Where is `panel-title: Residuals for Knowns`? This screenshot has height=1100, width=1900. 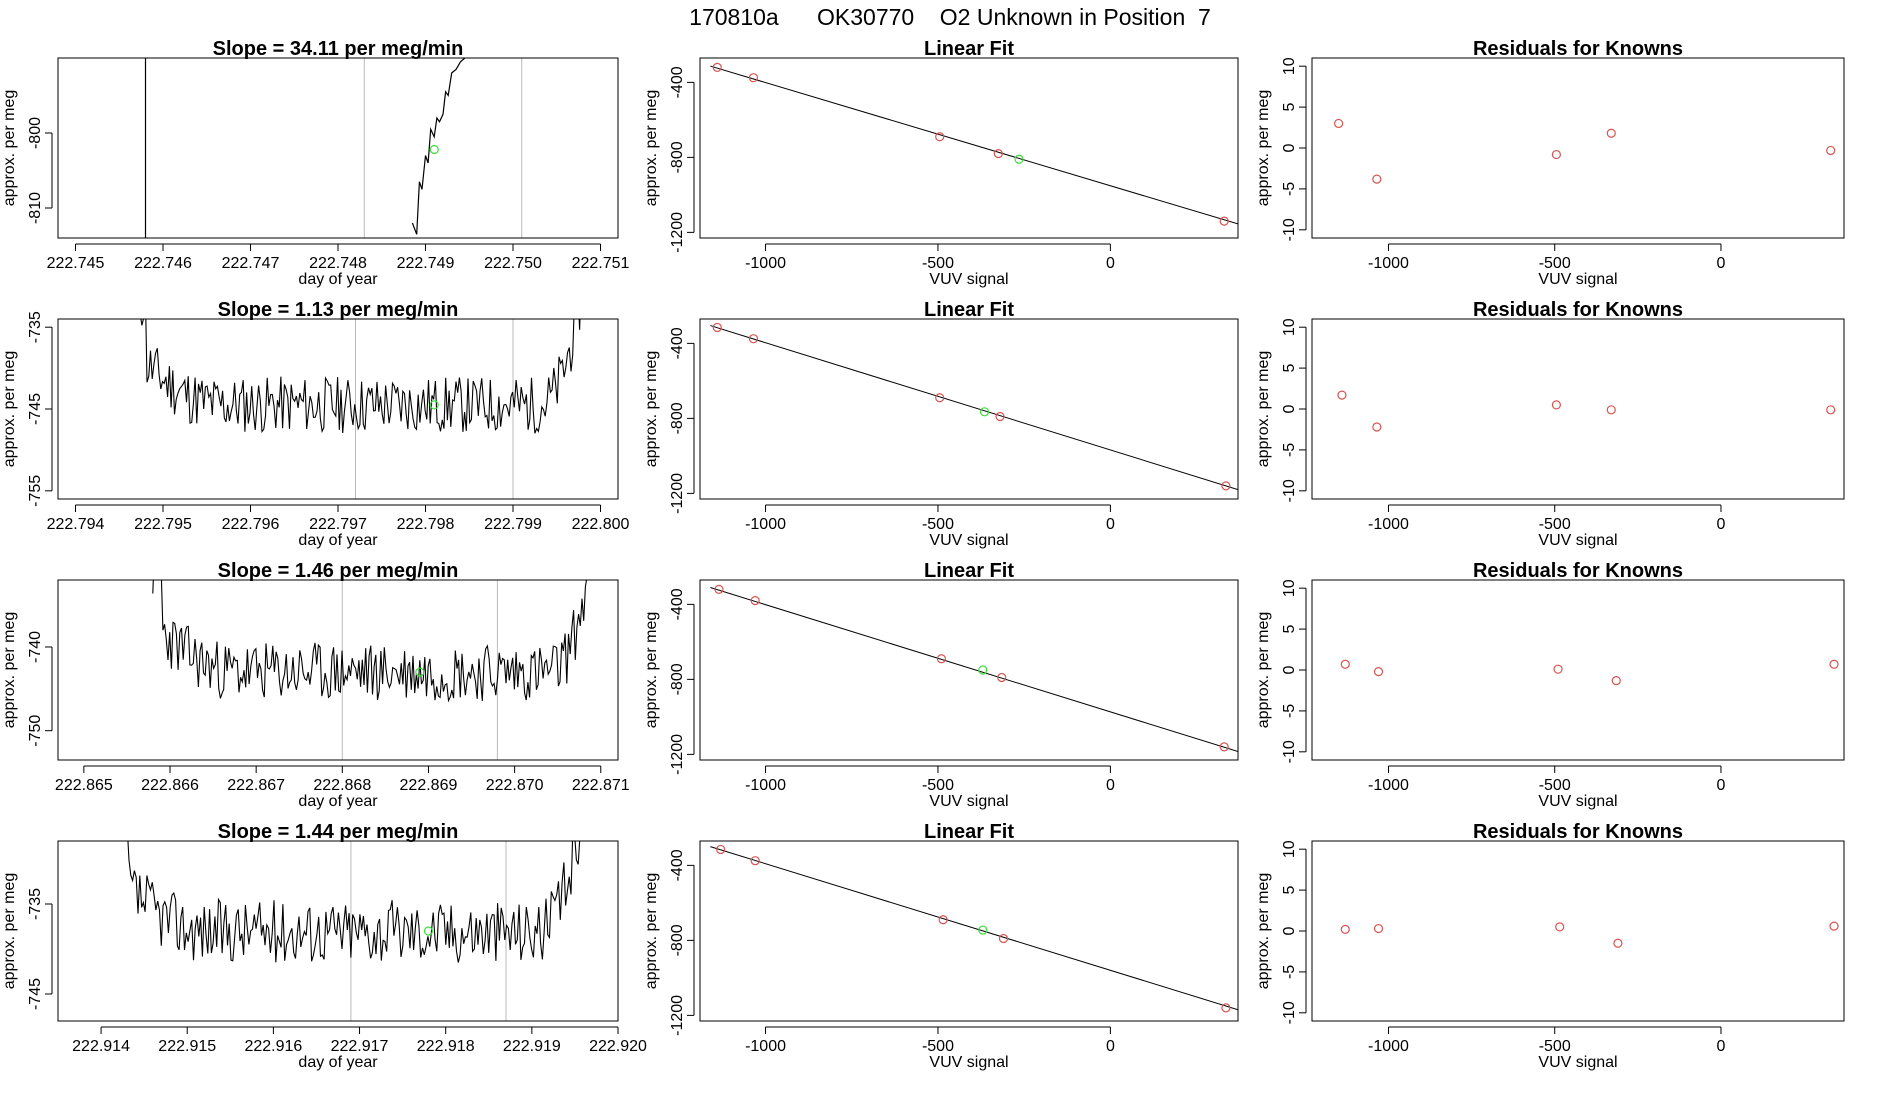
panel-title: Residuals for Knowns is located at coordinates (1578, 571).